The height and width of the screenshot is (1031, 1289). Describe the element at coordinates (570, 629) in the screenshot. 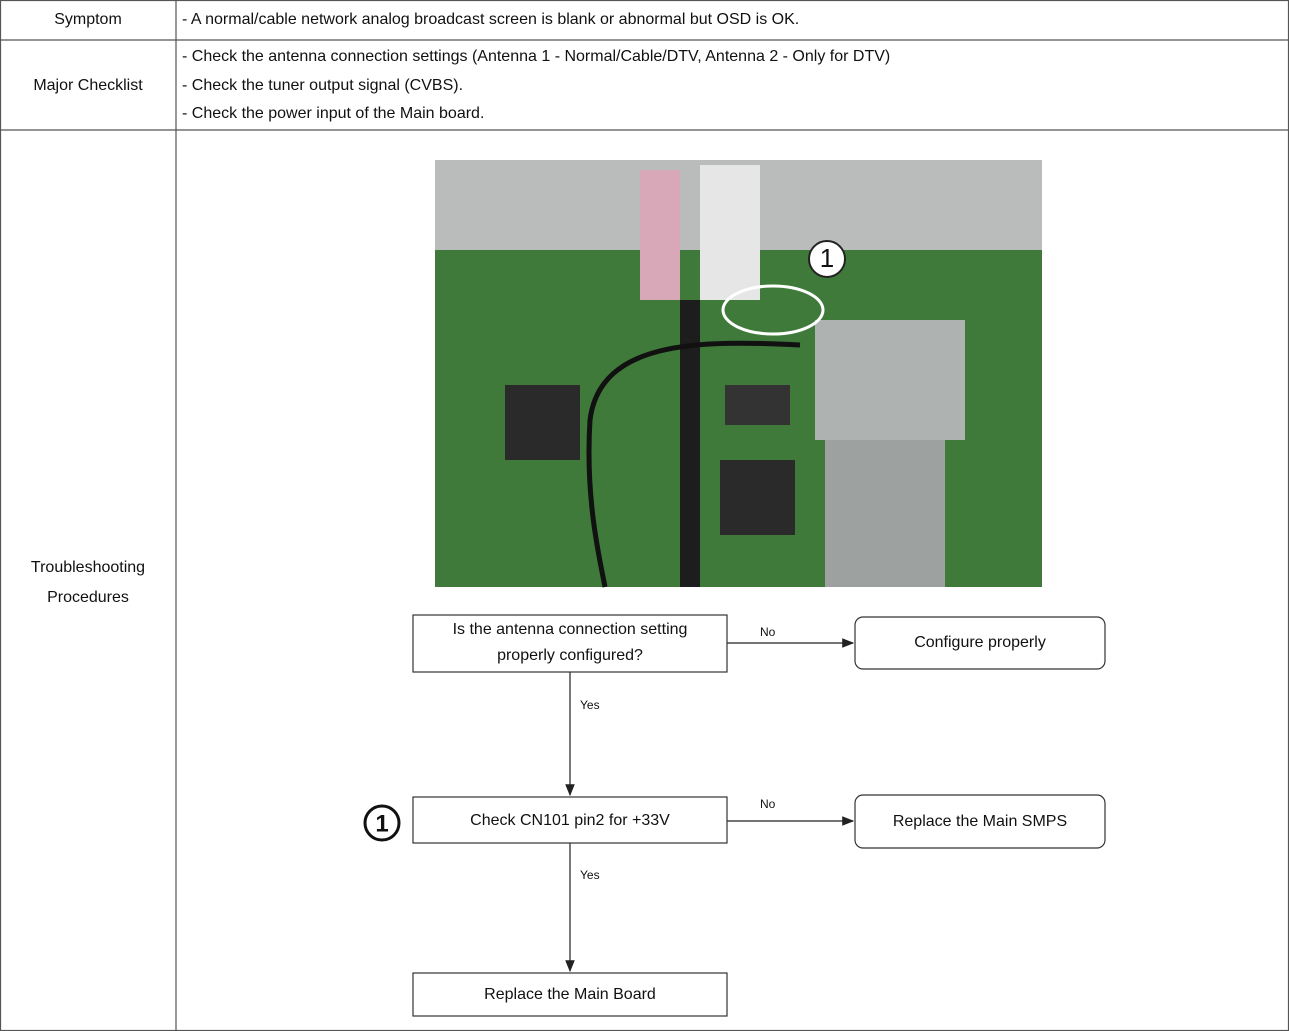

I see `node-text: Is the antenna connection setting` at that location.